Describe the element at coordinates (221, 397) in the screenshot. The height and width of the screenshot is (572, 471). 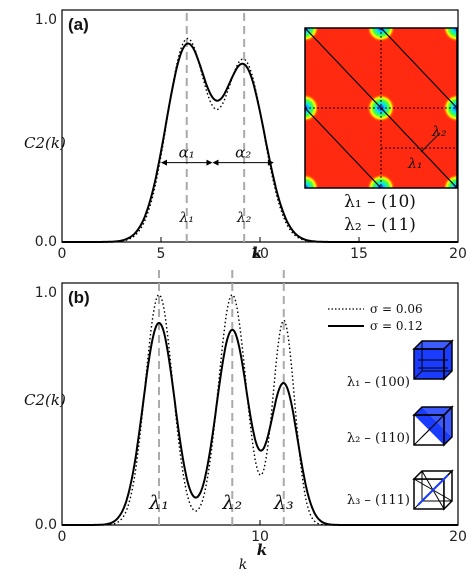
I see `panel-b-markers: λ₁ λ₂ λ₃` at that location.